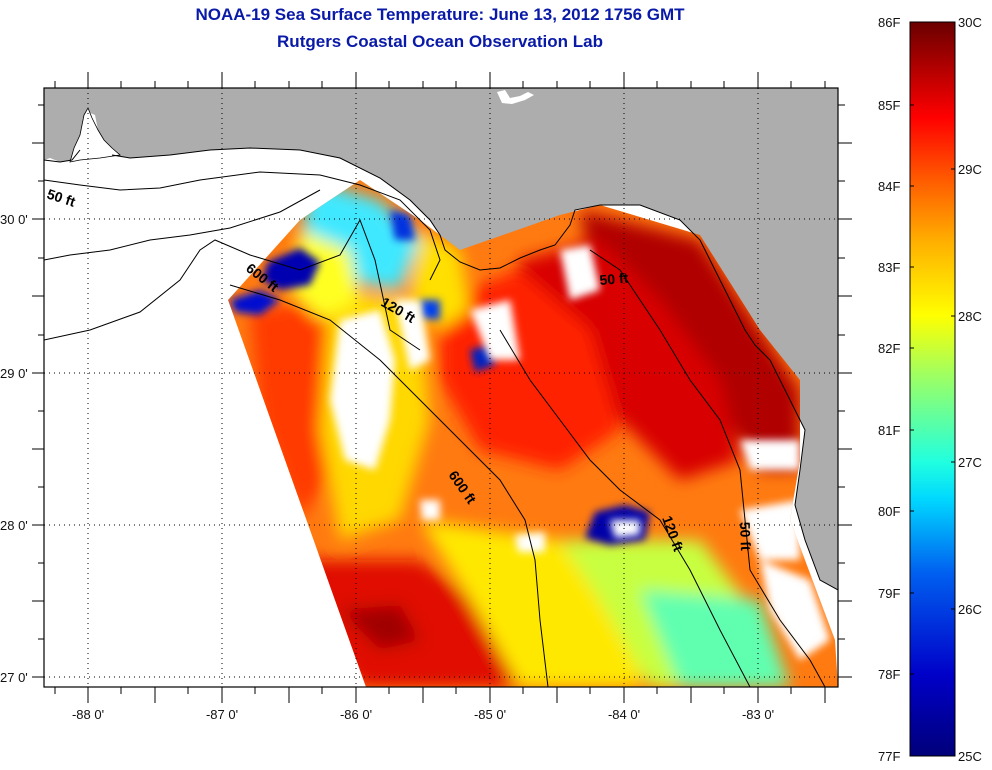 Image resolution: width=992 pixels, height=770 pixels. What do you see at coordinates (970, 756) in the screenshot?
I see `colorbar-c-label: 25C` at bounding box center [970, 756].